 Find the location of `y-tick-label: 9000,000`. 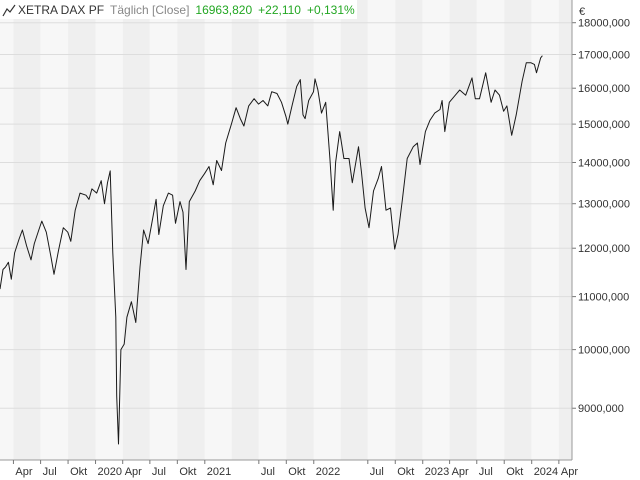

y-tick-label: 9000,000 is located at coordinates (601, 409).